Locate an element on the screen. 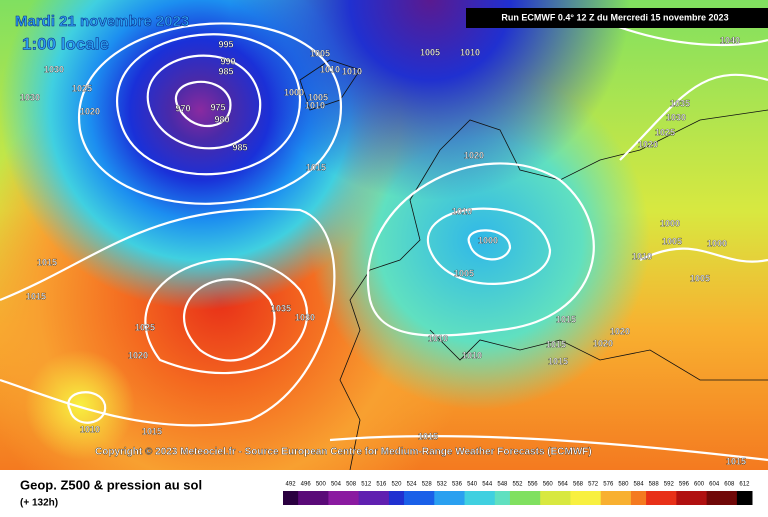 This screenshot has width=768, height=517. isobar-label: 995 is located at coordinates (225, 44).